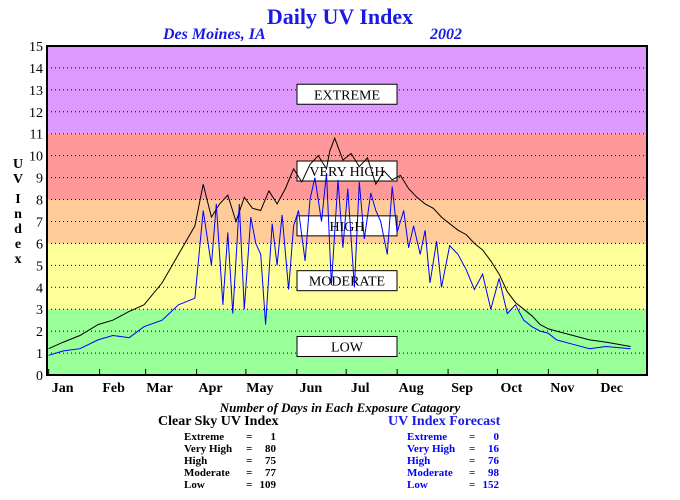 This screenshot has height=500, width=680. I want to click on y-tick-label: 3, so click(39, 310).